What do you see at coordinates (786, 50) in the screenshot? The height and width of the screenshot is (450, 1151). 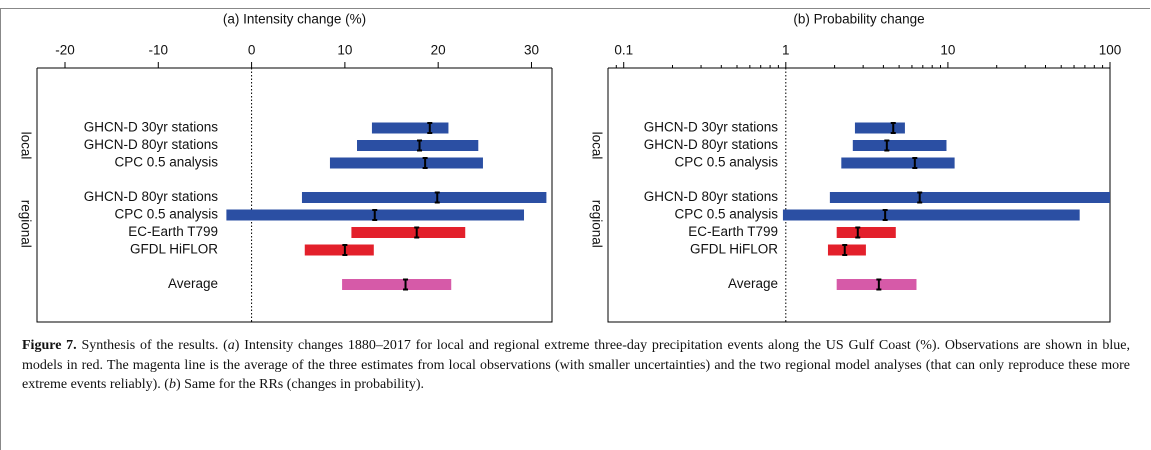 I see `x-tick-label: 1` at bounding box center [786, 50].